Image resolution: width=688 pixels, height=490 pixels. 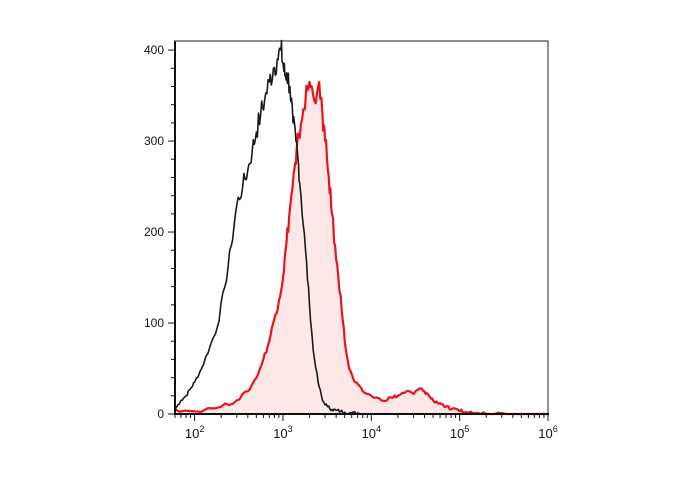 I want to click on x-tick-label: 10⁵, so click(x=459, y=432).